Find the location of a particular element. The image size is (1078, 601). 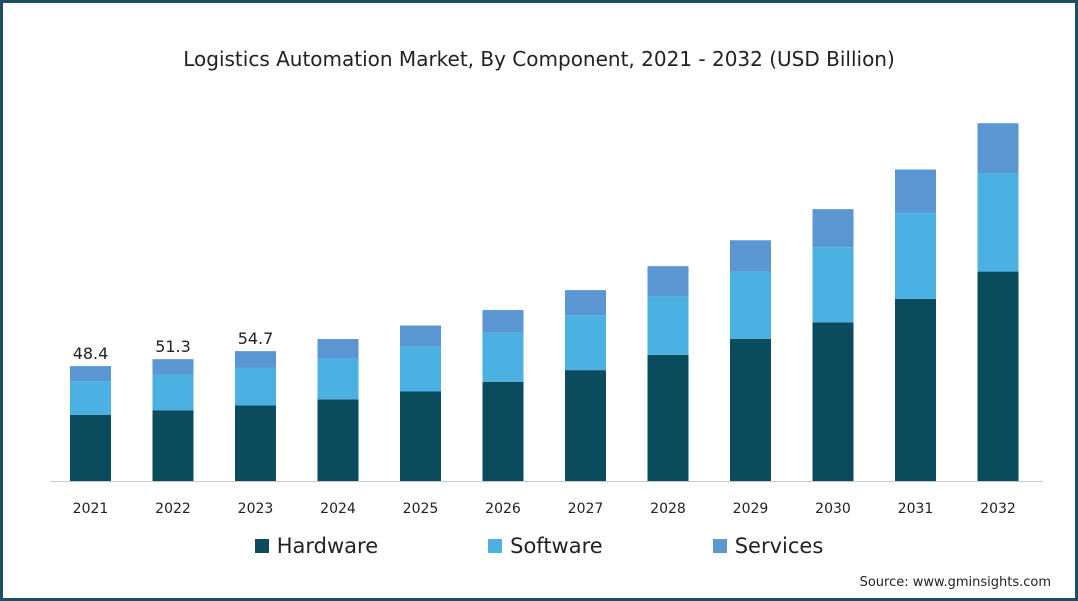

bar-services-2032 is located at coordinates (998, 148).